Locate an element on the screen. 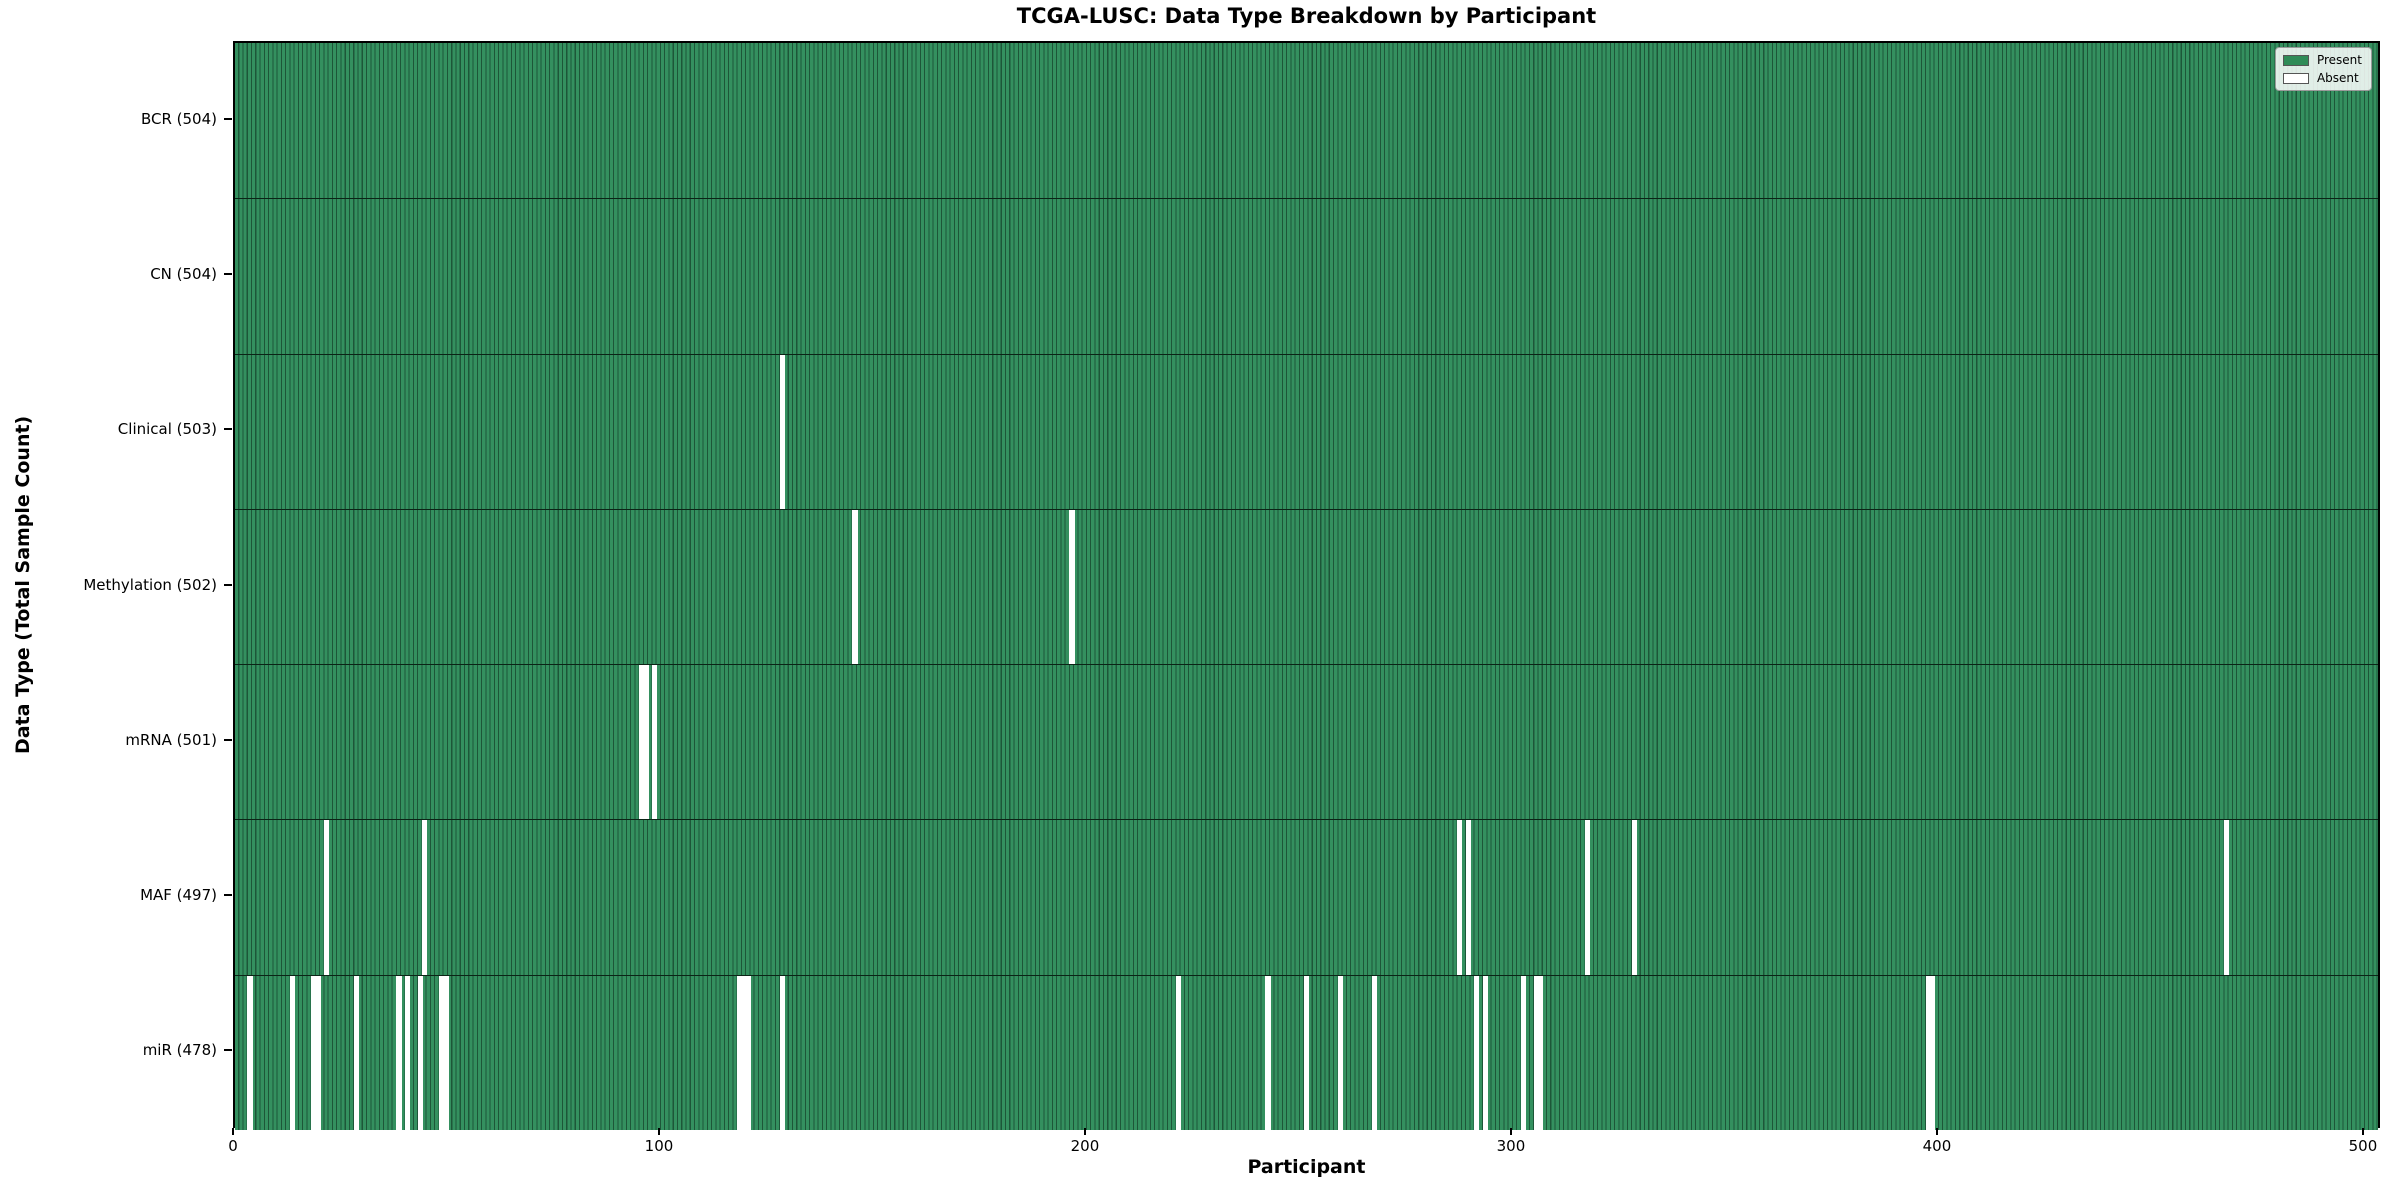  legend-label: Absent is located at coordinates (2337, 78).